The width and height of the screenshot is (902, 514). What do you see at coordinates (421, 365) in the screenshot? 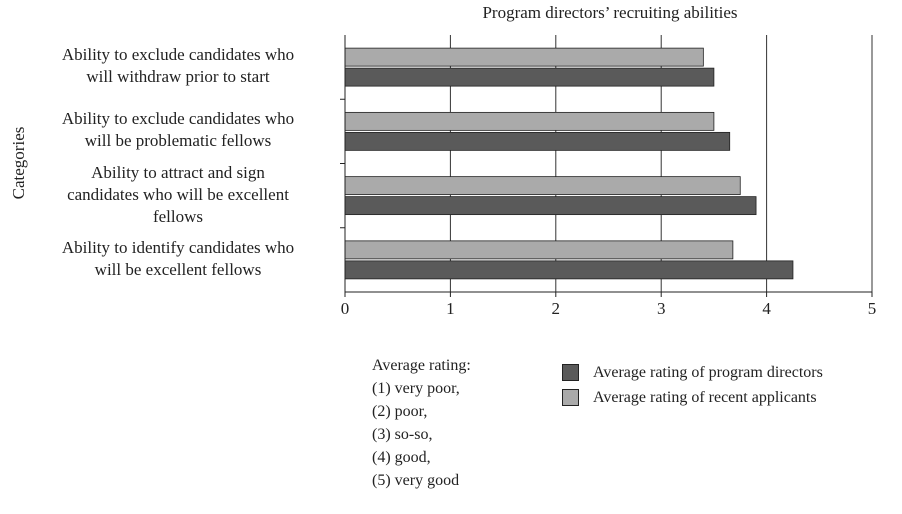
I see `note-title: Average rating:` at bounding box center [421, 365].